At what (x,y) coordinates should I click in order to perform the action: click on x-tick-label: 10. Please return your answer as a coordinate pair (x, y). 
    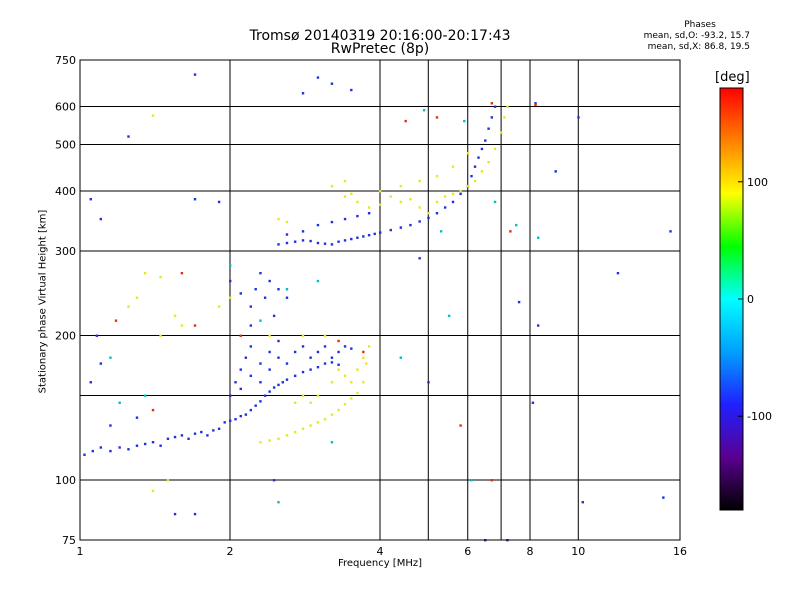
    Looking at the image, I should click on (578, 551).